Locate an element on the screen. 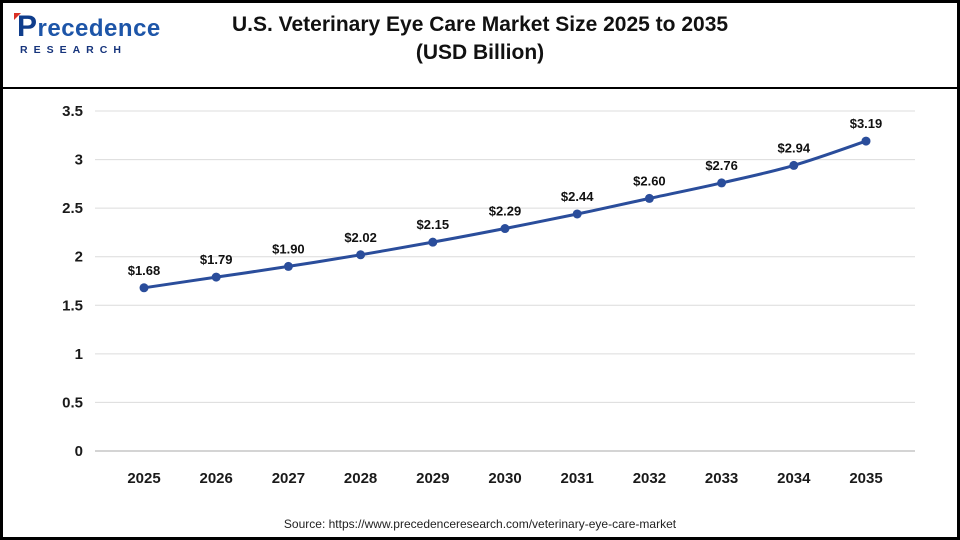  y-tick-label: 3 is located at coordinates (79, 160).